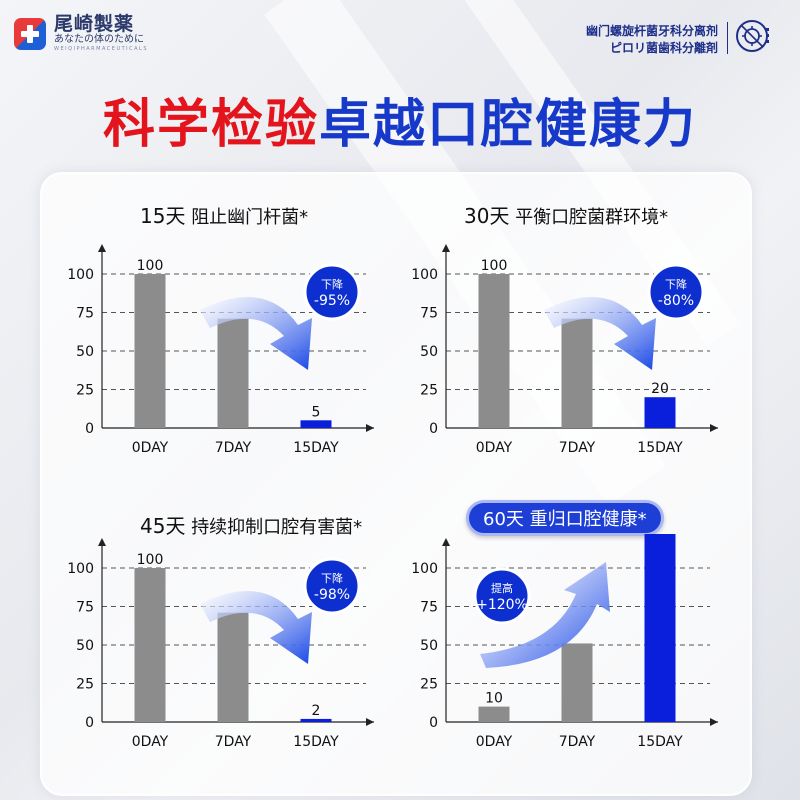 Image resolution: width=800 pixels, height=800 pixels. What do you see at coordinates (651, 31) in the screenshot?
I see `product-name-cn: 幽门螺旋杆菌牙科分离剂` at bounding box center [651, 31].